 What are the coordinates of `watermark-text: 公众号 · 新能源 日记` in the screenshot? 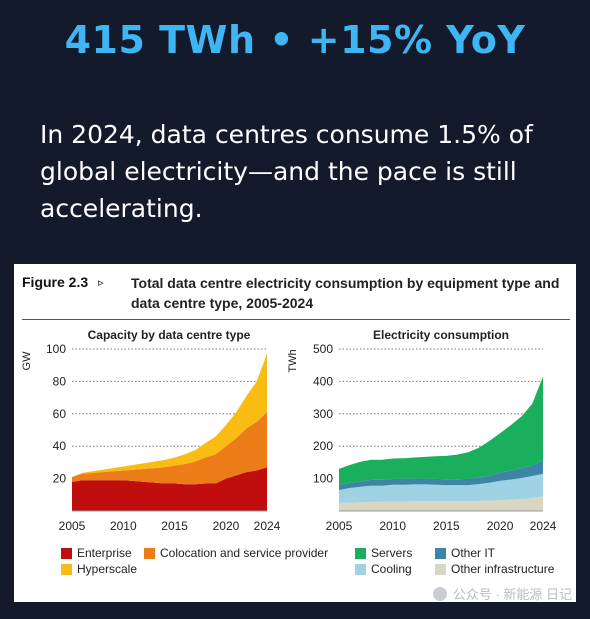 It's located at (512, 594).